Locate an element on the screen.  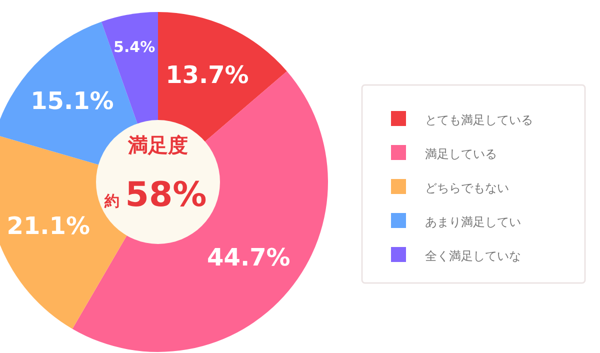
legend-label: あまり満足してい is located at coordinates (473, 222).